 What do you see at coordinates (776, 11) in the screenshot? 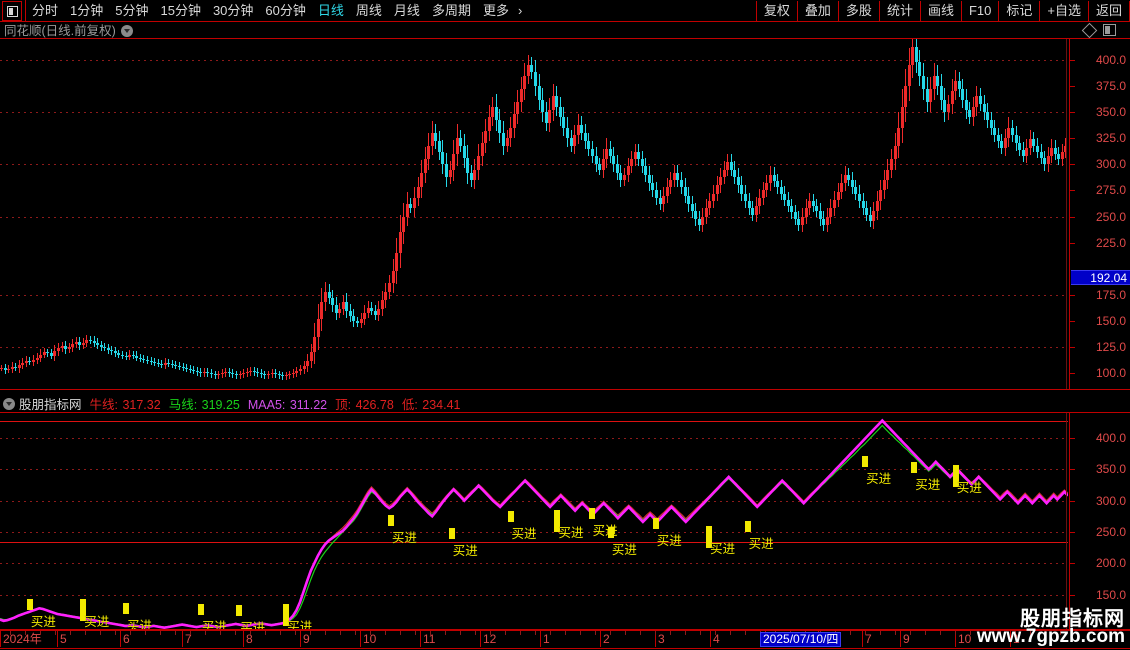
I see `toolbar-button-0: 复权` at bounding box center [776, 11].